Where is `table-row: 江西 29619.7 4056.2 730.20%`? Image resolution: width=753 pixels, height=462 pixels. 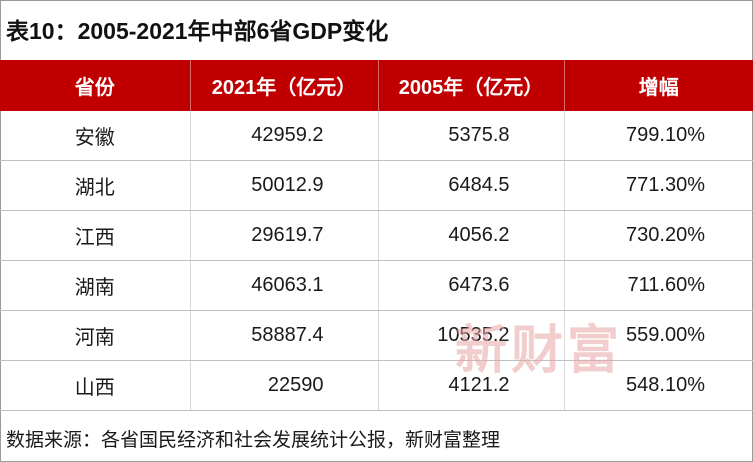 table-row: 江西 29619.7 4056.2 730.20% is located at coordinates (376, 235).